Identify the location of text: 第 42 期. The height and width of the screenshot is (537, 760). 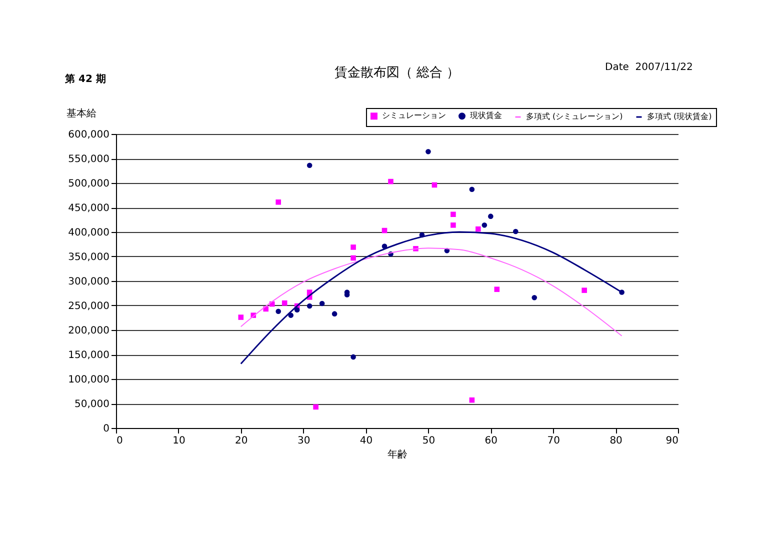
(85, 79).